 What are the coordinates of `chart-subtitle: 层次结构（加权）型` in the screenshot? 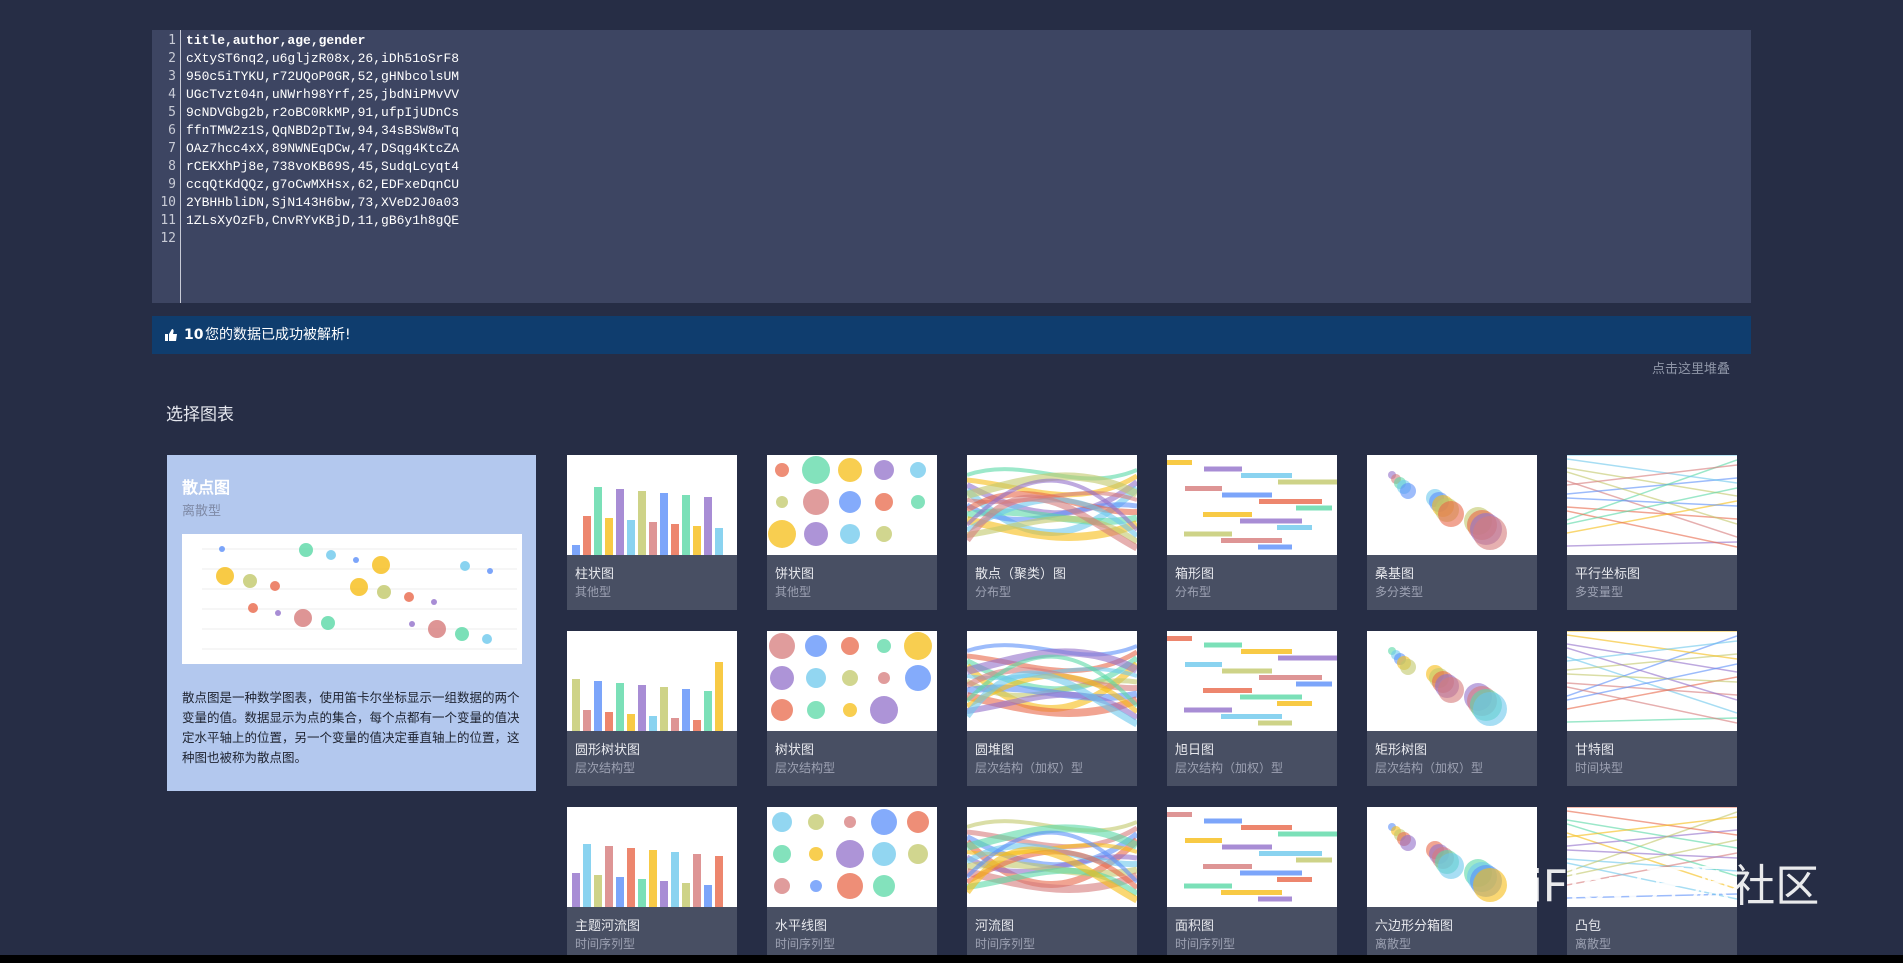 It's located at (1229, 768).